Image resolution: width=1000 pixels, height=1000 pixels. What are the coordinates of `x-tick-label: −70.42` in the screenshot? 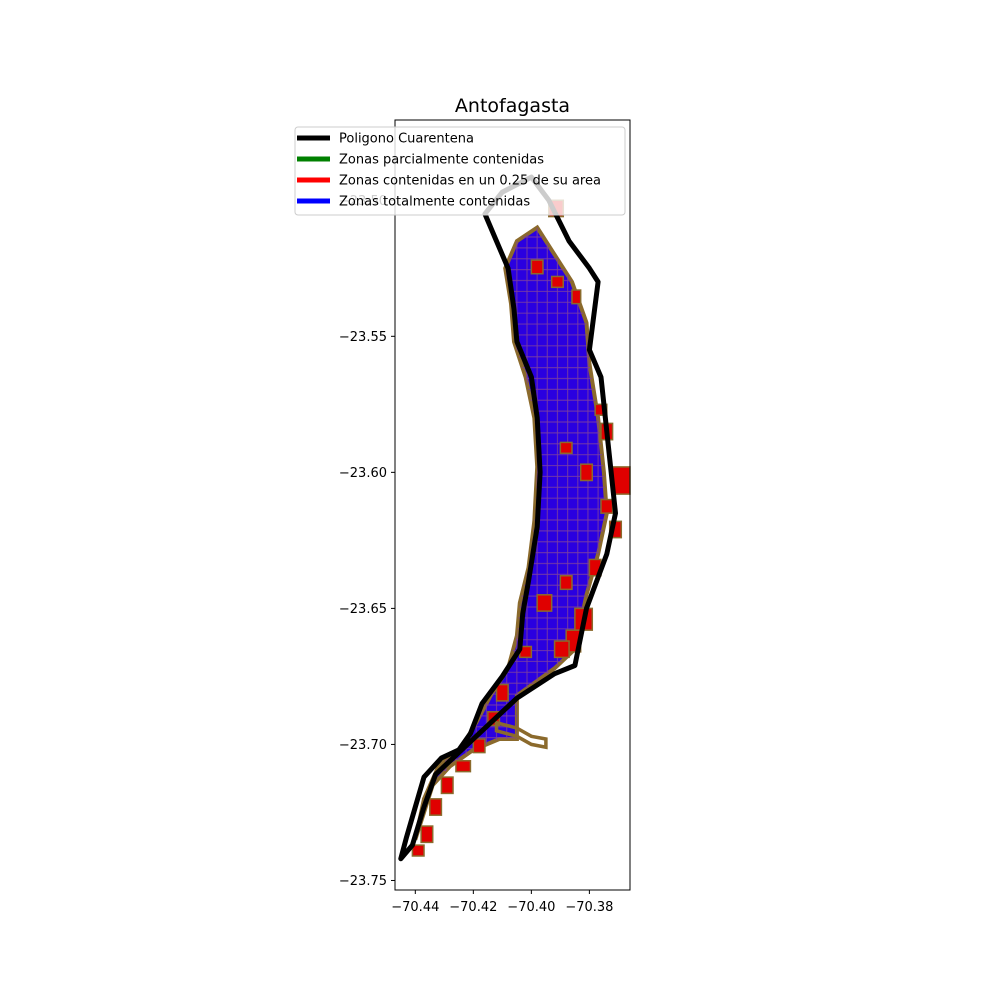 It's located at (473, 907).